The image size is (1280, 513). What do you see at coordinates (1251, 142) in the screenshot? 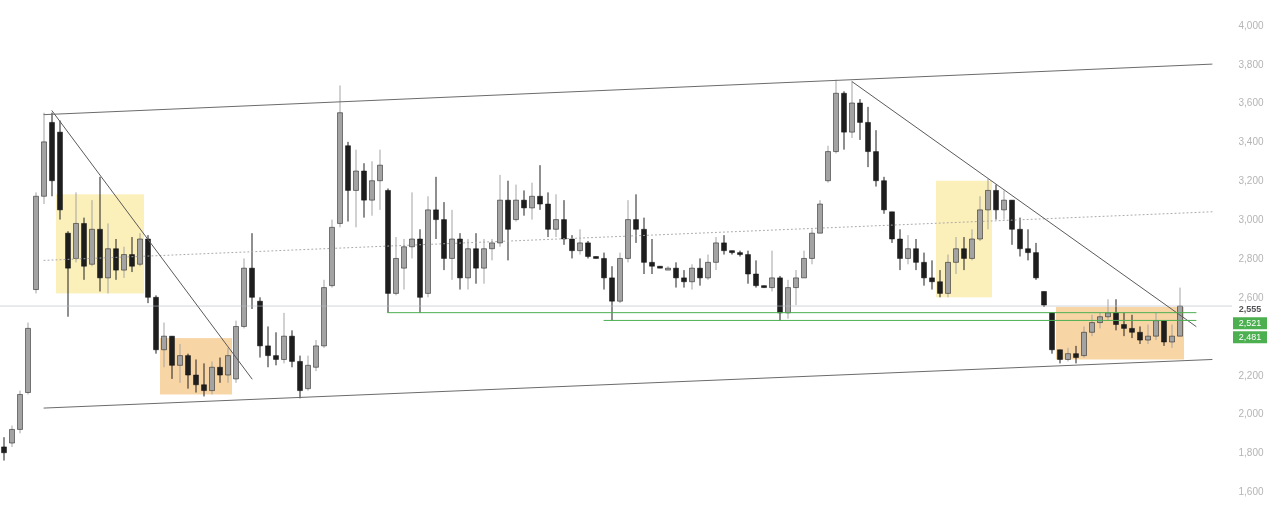
I see `y-tick-label: 3,400` at bounding box center [1251, 142].